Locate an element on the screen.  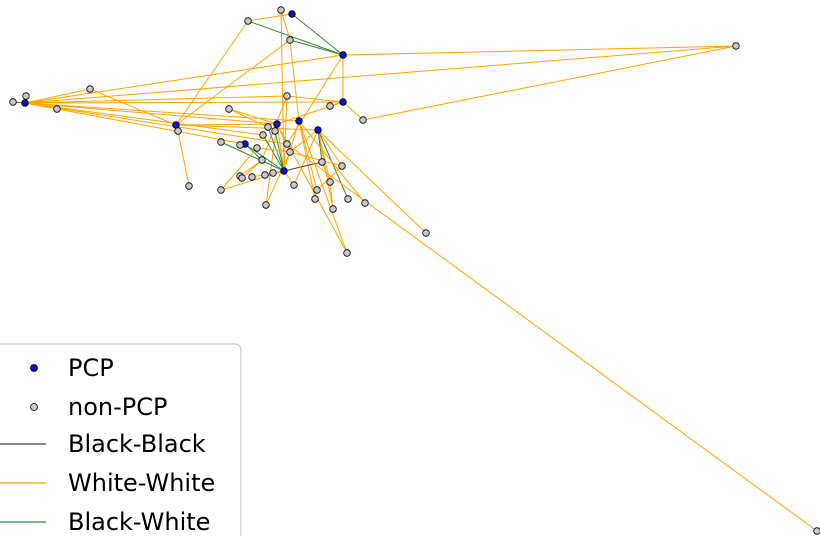
legend-non-pcp-marker is located at coordinates (34, 407).